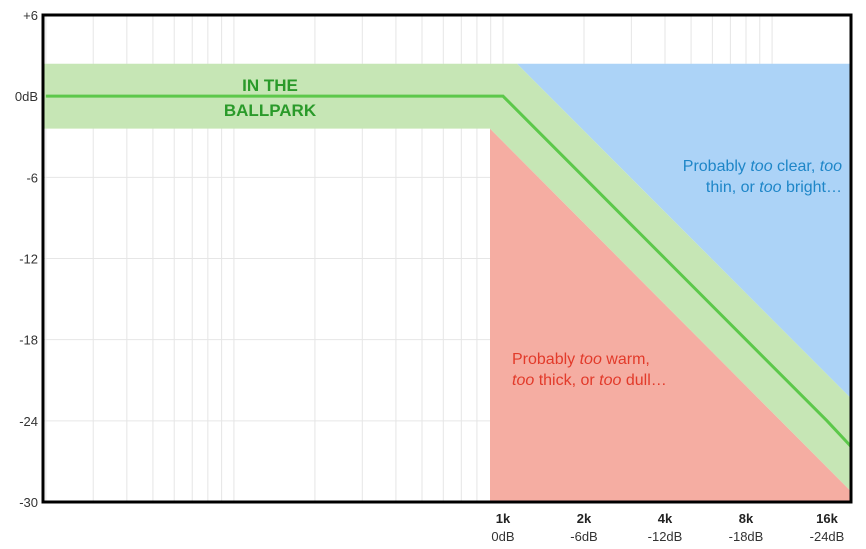  Describe the element at coordinates (30, 15) in the screenshot. I see `y-tick-label-0: +6` at that location.